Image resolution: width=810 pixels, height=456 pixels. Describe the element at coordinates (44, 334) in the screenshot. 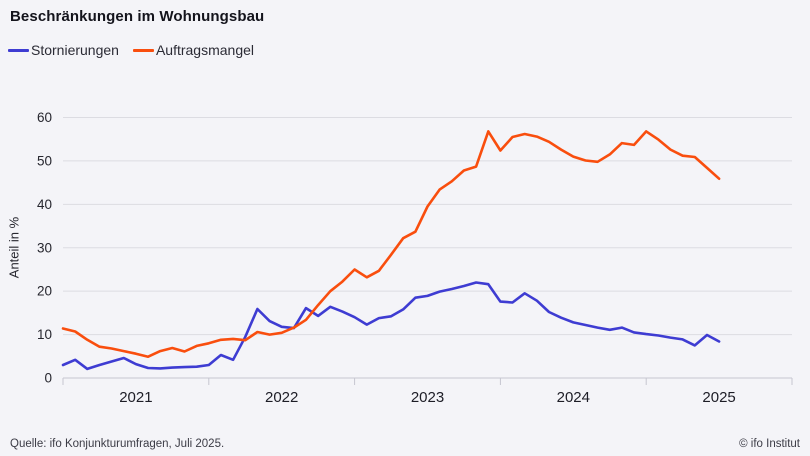

I see `y-tick-label: 10` at that location.